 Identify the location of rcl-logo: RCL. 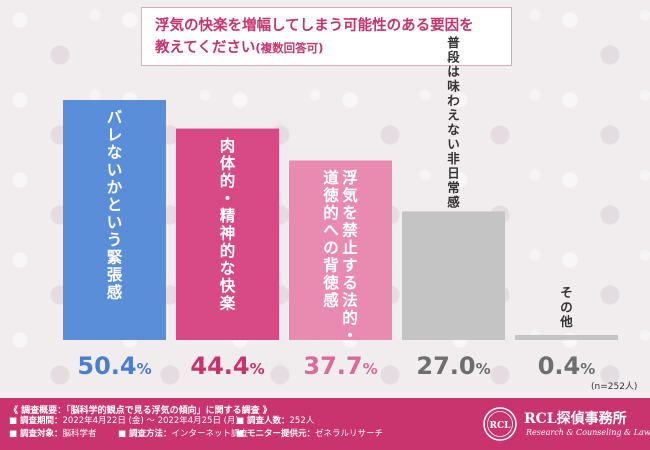
(500, 424).